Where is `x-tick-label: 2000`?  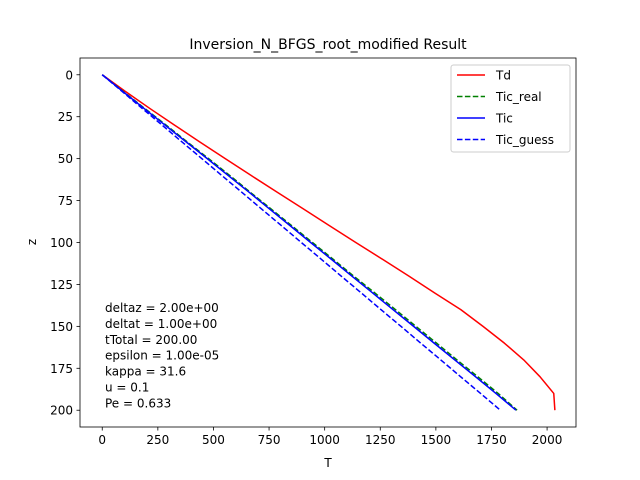
x-tick-label: 2000 is located at coordinates (547, 440).